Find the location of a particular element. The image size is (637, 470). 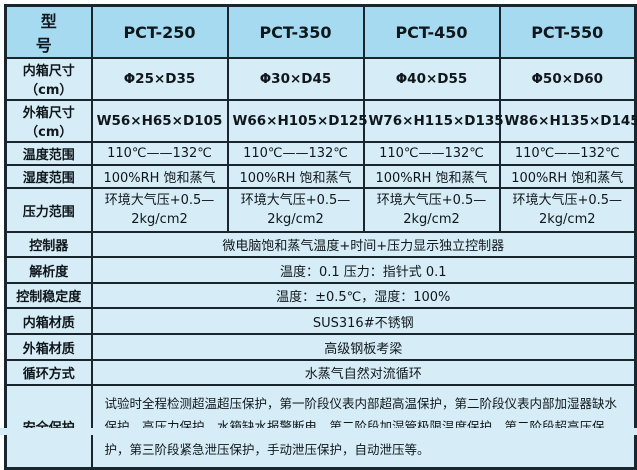

spec-cell: W76×H115×D135 is located at coordinates (433, 121).